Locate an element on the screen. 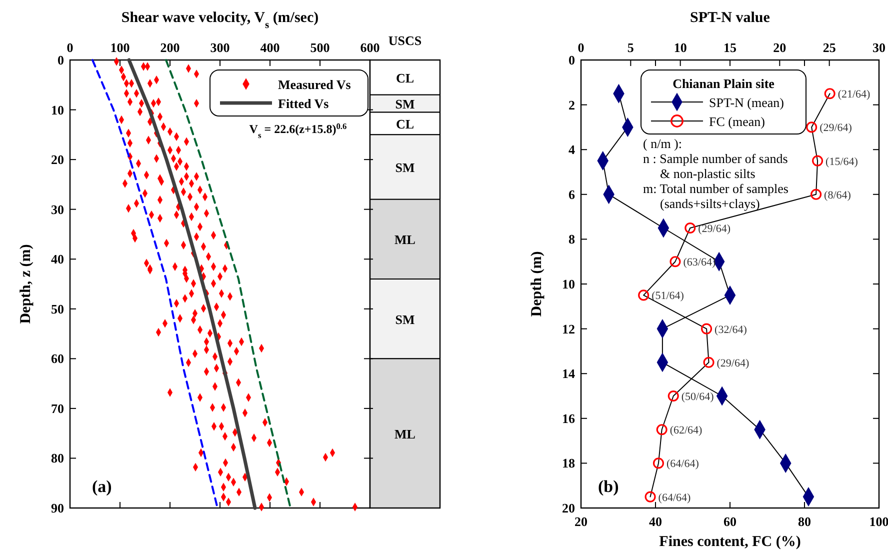  y-tick-label: 2 is located at coordinates (571, 104).